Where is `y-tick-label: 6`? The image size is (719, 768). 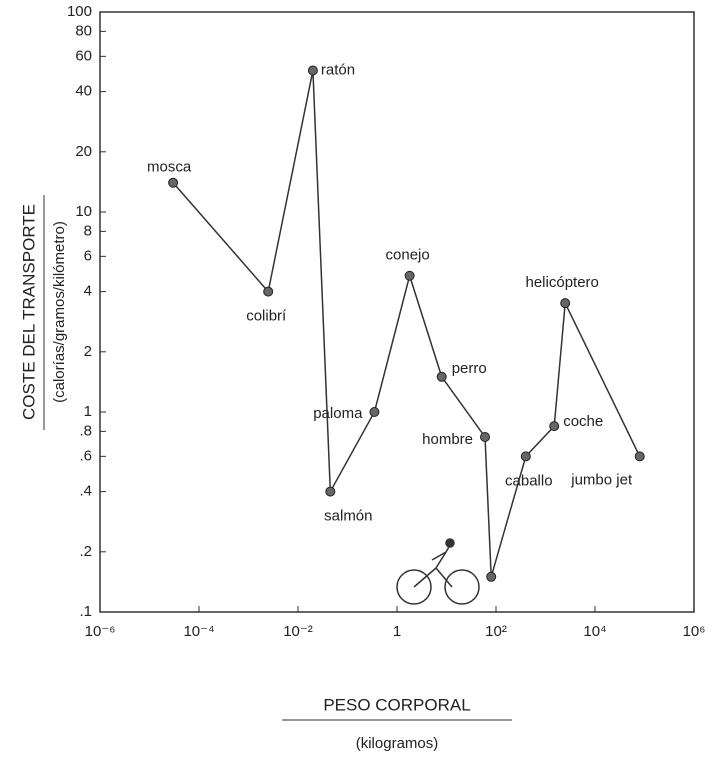 y-tick-label: 6 is located at coordinates (88, 255).